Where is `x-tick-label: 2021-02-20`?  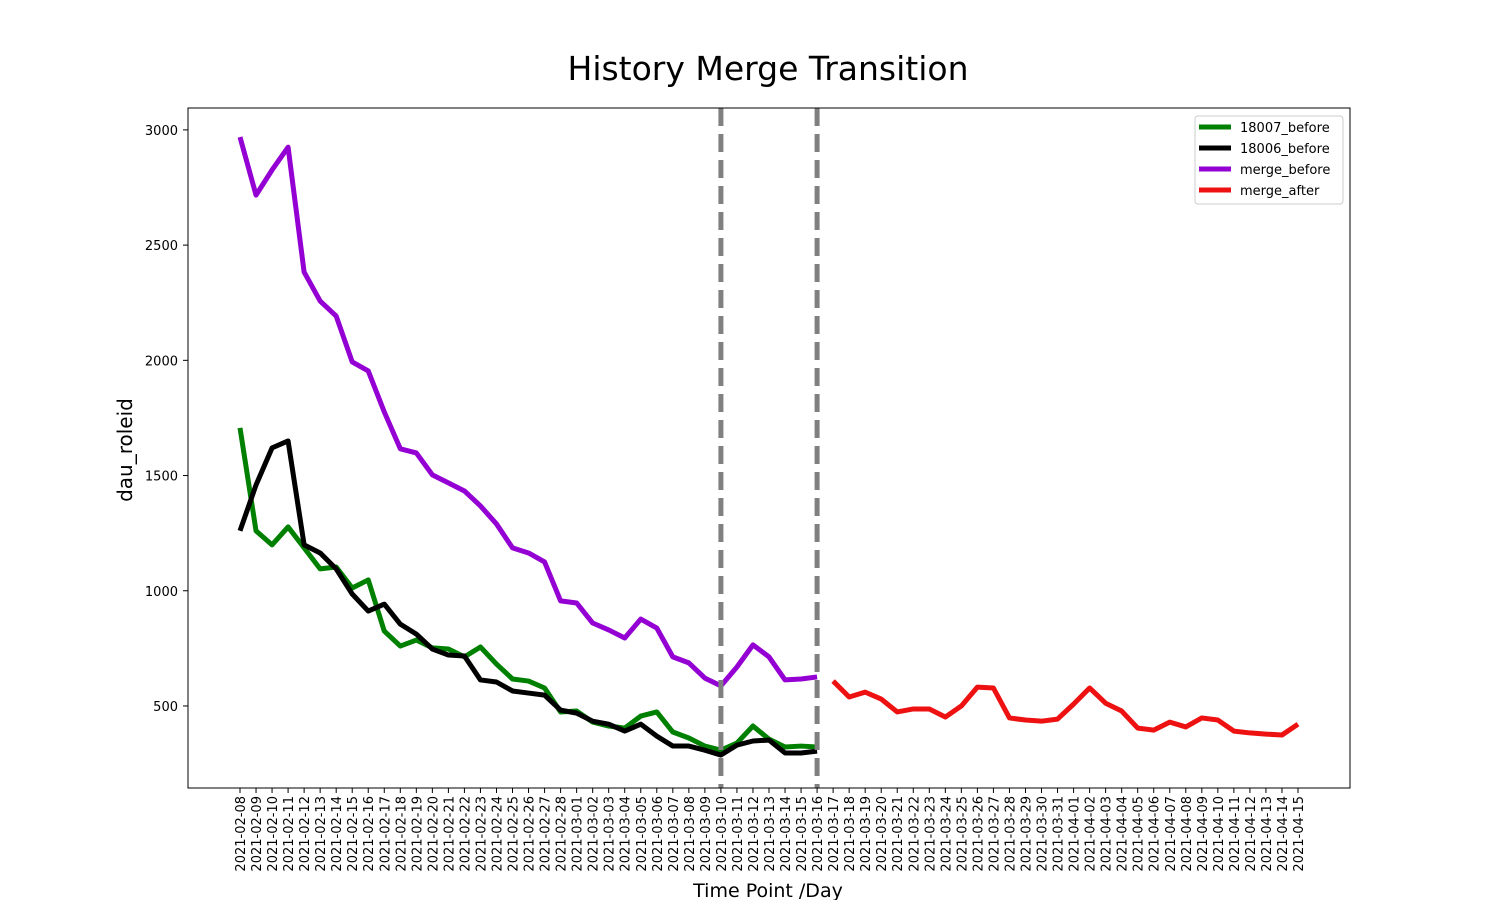
x-tick-label: 2021-02-20 is located at coordinates (433, 834).